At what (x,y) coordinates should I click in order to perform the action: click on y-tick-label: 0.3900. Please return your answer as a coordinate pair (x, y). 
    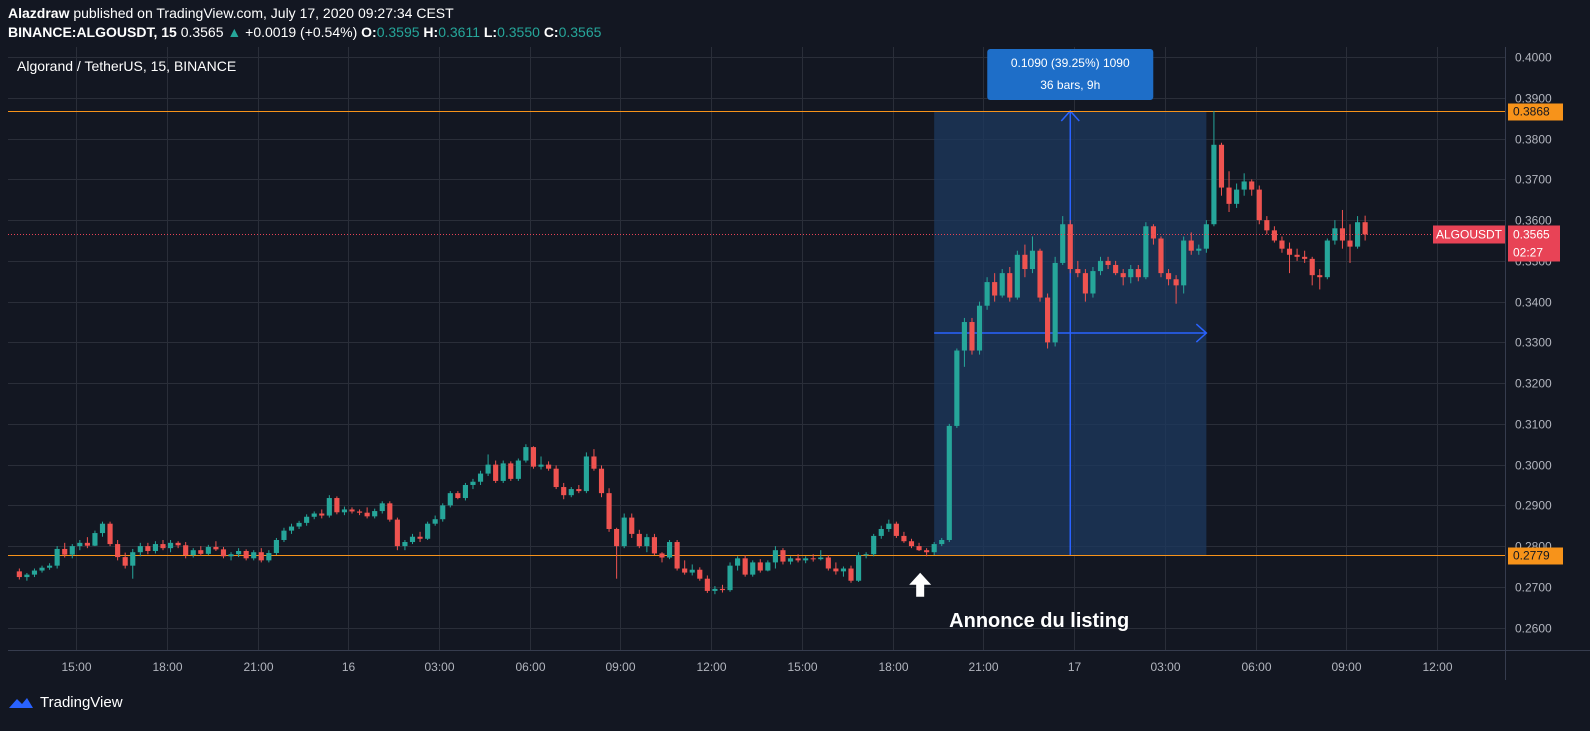
    Looking at the image, I should click on (1533, 99).